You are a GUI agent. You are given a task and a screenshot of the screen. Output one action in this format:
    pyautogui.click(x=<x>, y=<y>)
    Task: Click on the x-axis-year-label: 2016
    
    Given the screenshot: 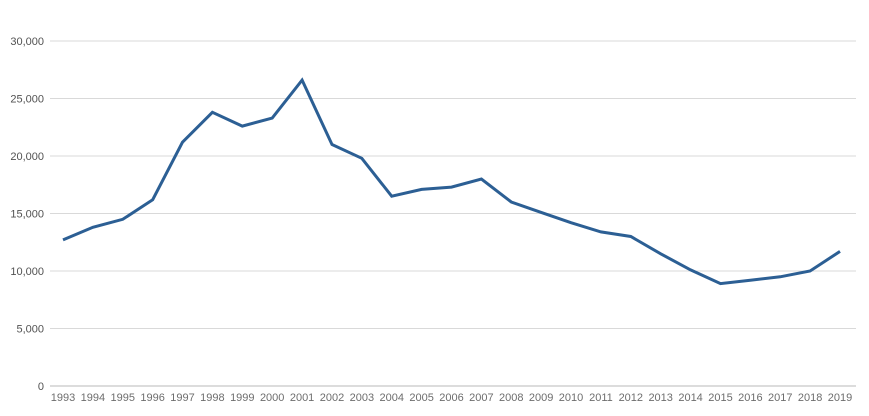 What is the action you would take?
    pyautogui.click(x=750, y=398)
    